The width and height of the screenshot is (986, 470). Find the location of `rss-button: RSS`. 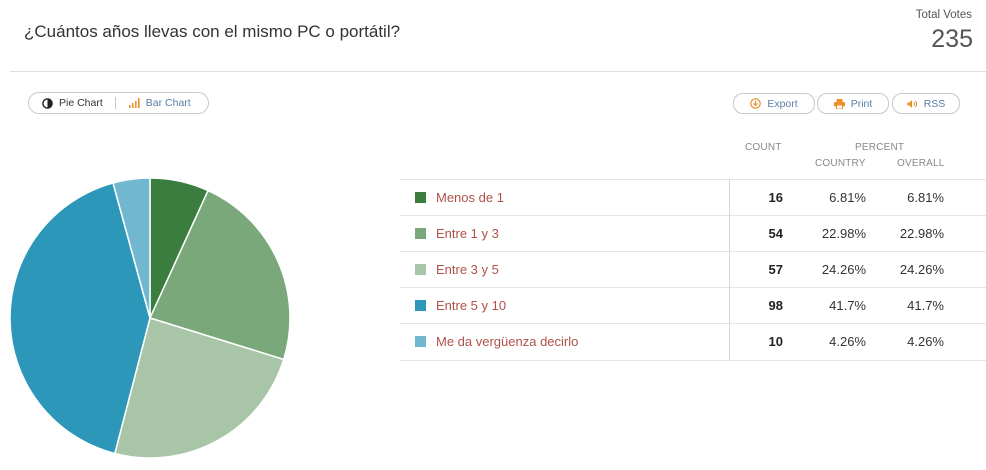

rss-button: RSS is located at coordinates (926, 103).